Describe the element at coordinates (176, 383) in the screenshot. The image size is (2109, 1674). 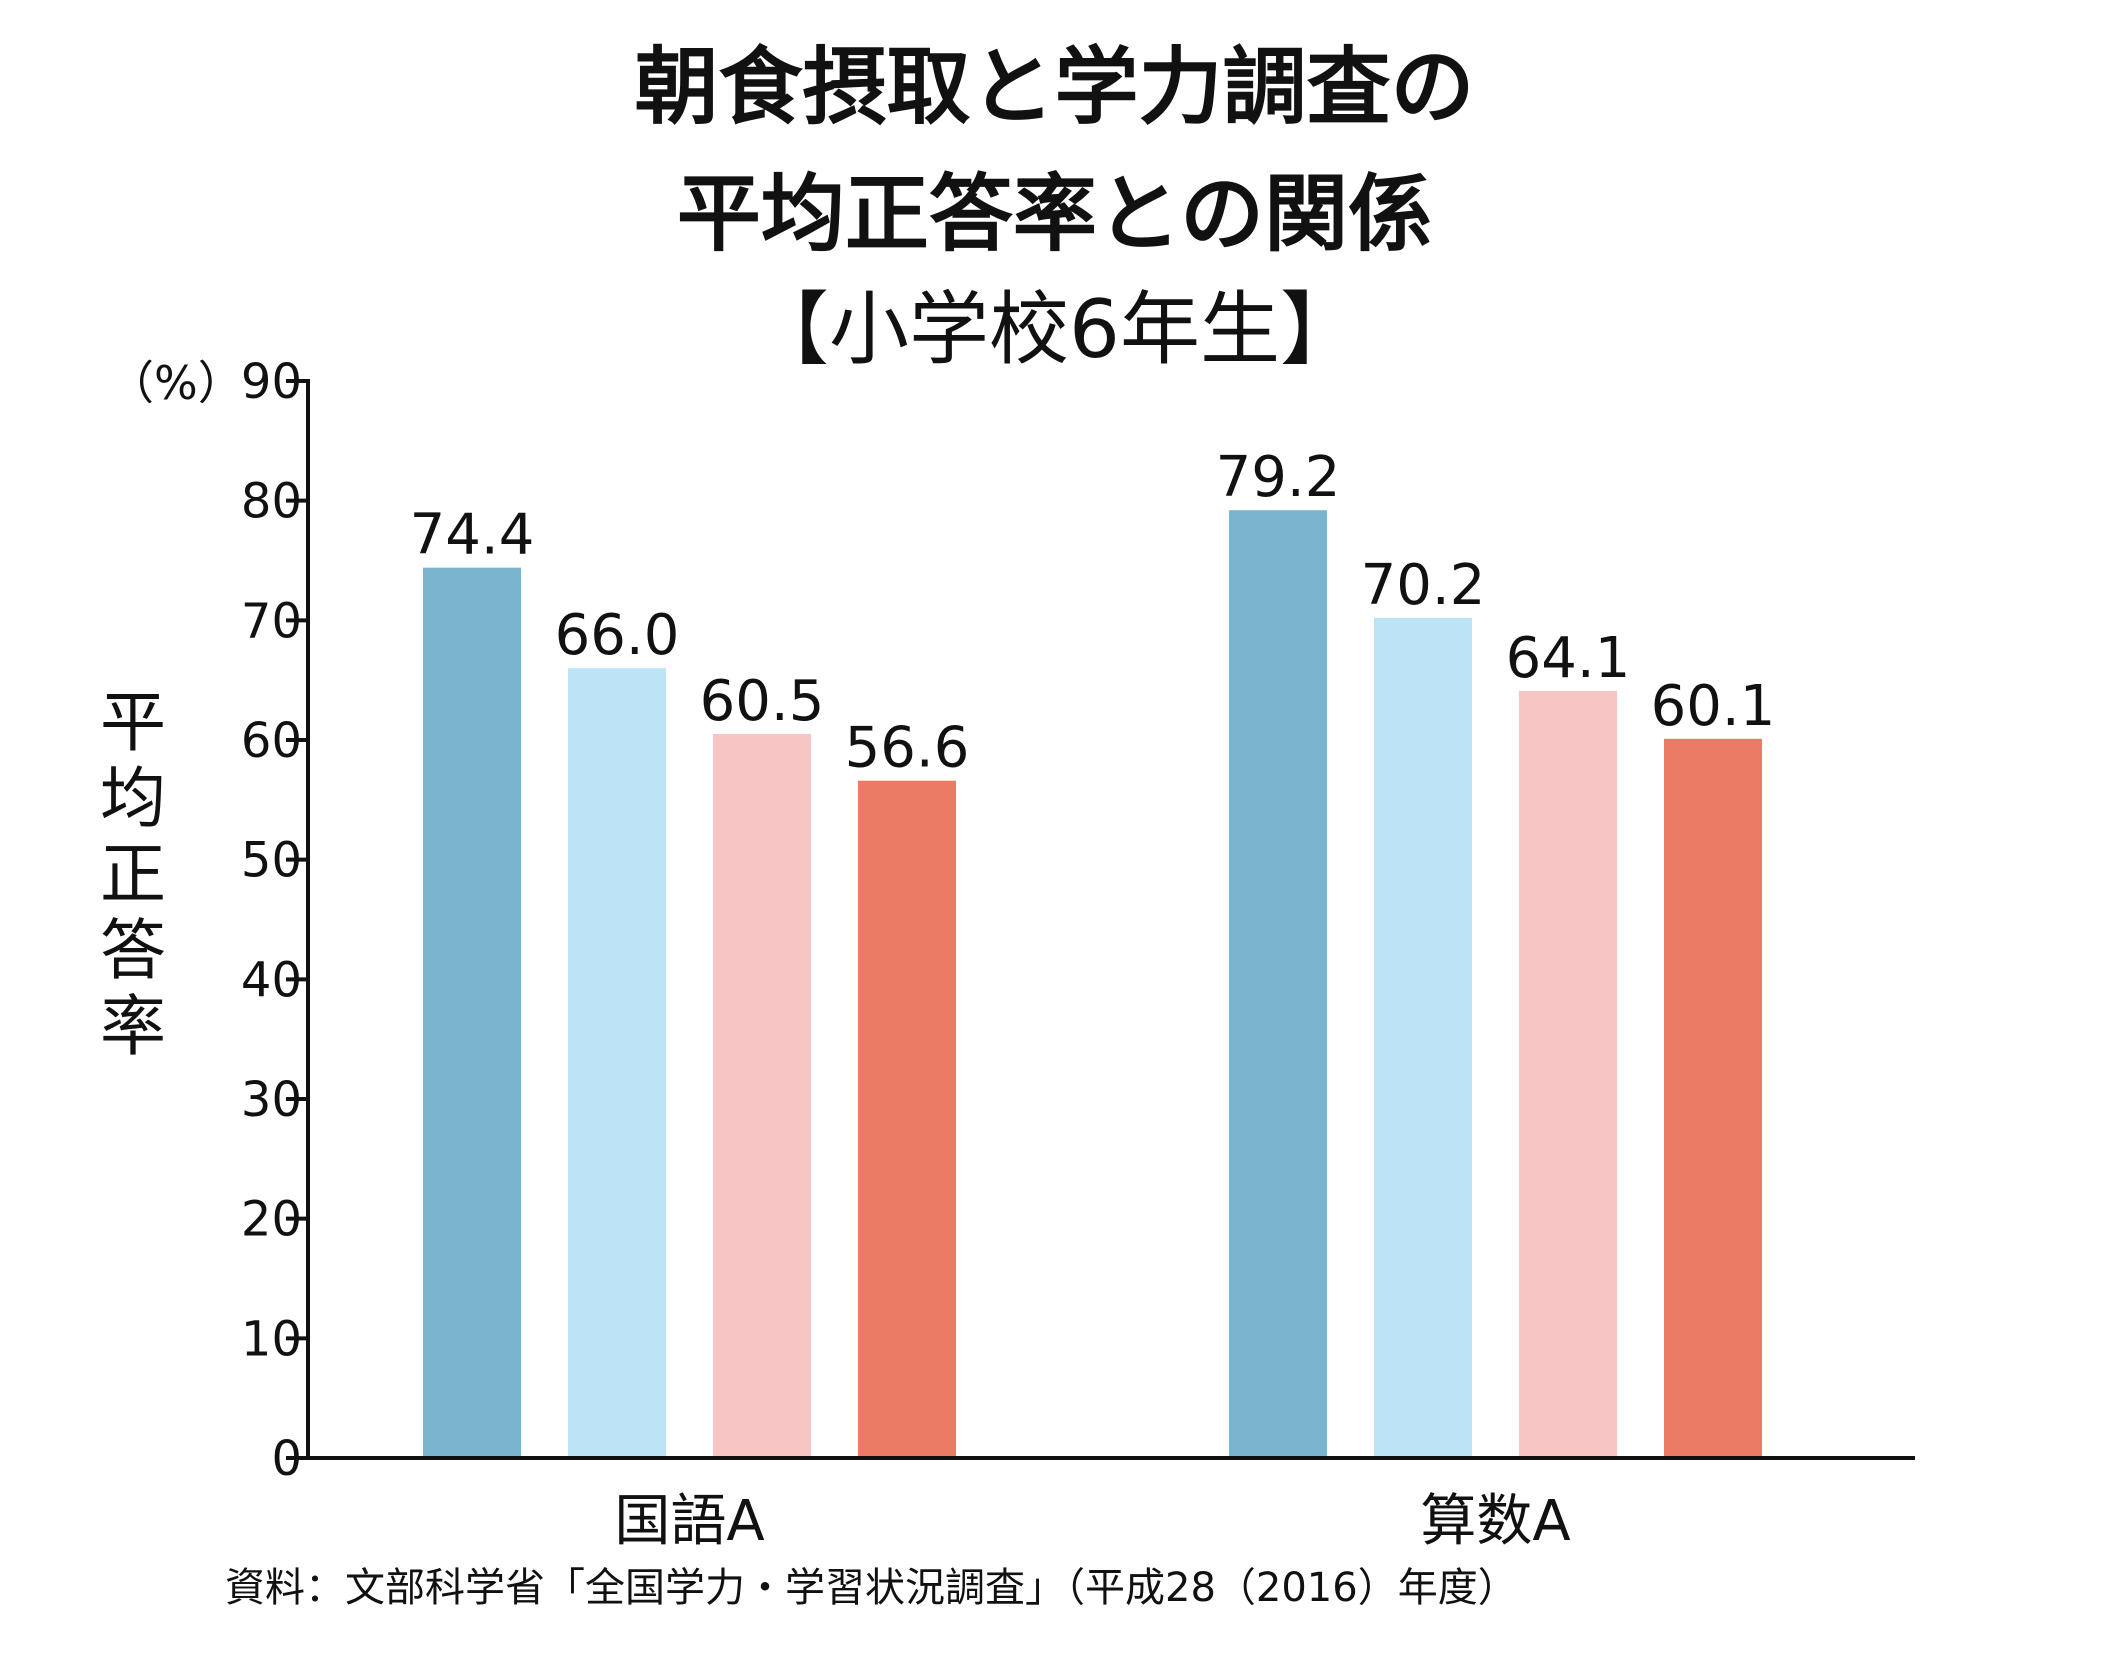
I see `y-axis-unit: （%）` at that location.